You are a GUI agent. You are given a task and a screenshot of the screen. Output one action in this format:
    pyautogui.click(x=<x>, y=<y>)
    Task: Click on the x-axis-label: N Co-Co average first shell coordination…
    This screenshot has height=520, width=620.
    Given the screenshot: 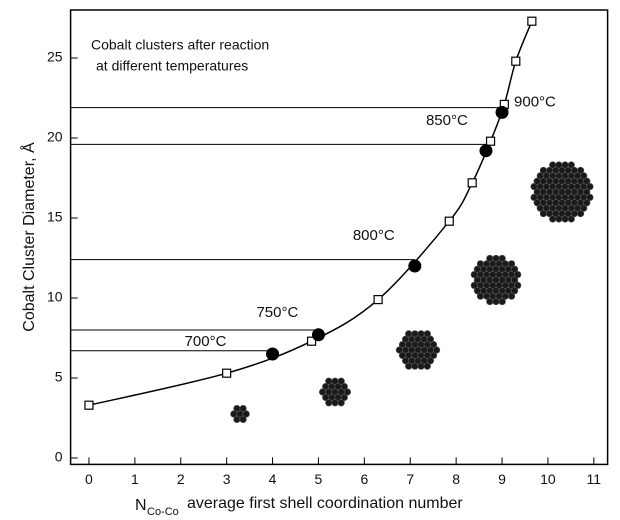 What is the action you would take?
    pyautogui.click(x=299, y=506)
    